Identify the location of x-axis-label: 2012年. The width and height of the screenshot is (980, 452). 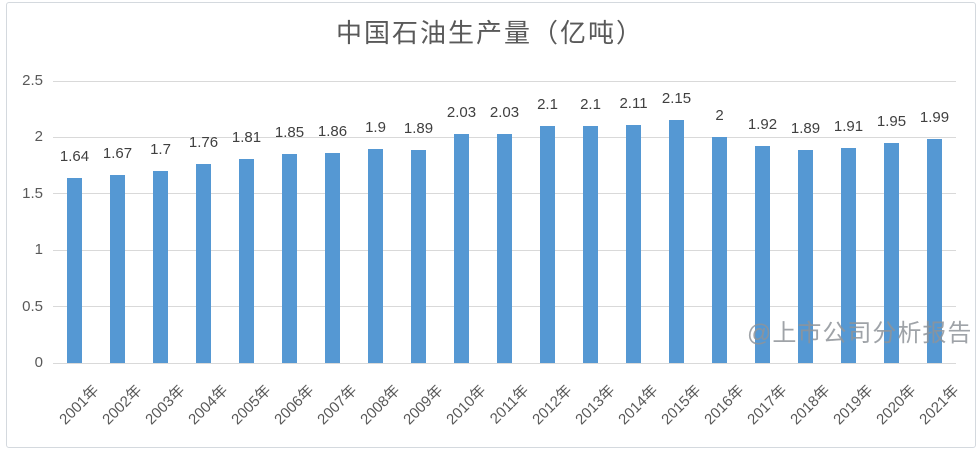
(552, 405).